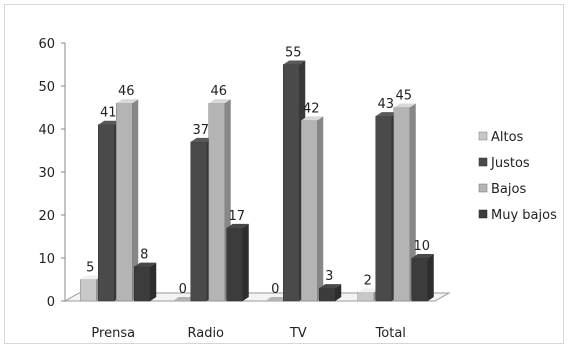  What do you see at coordinates (507, 137) in the screenshot?
I see `legend-label: Altos` at bounding box center [507, 137].